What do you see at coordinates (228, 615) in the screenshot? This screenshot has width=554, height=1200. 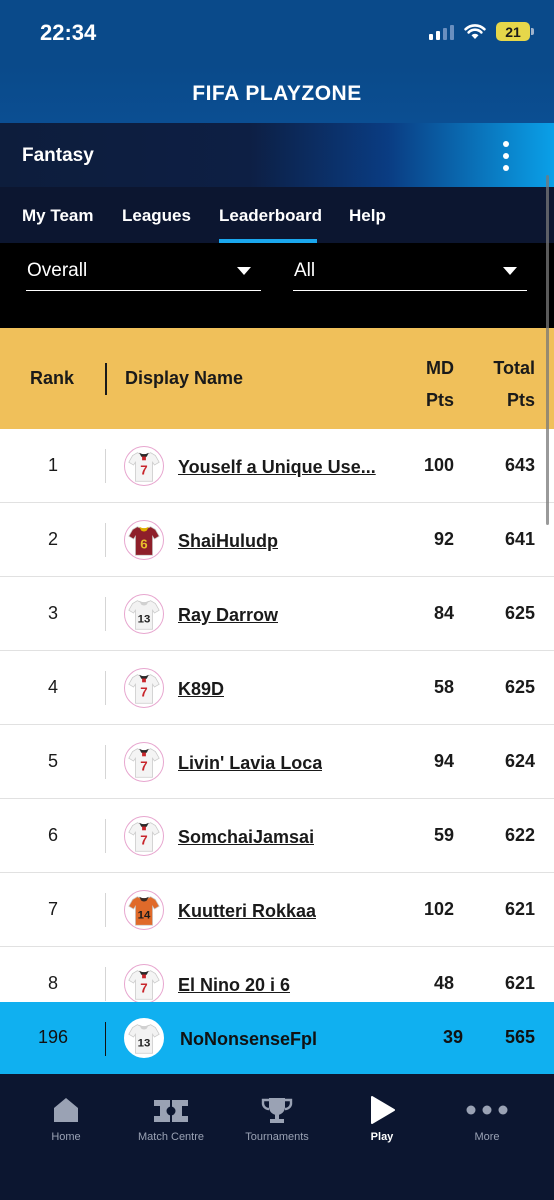 I see `team-name-link: Ray Darrow` at bounding box center [228, 615].